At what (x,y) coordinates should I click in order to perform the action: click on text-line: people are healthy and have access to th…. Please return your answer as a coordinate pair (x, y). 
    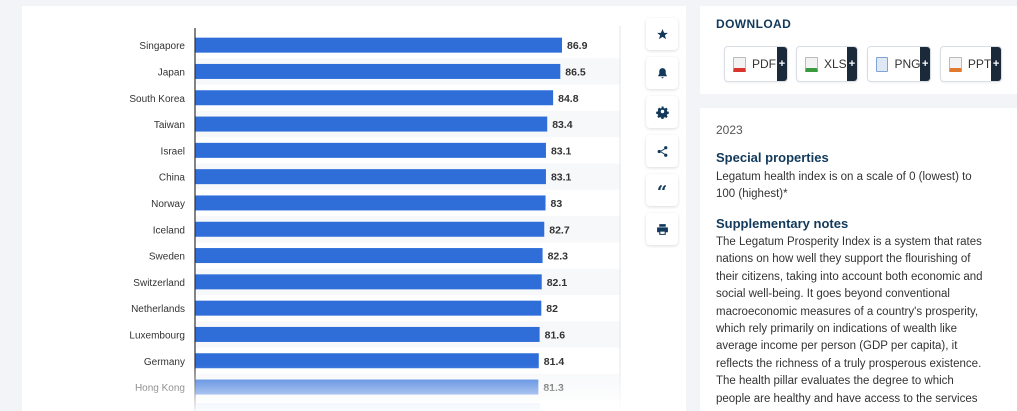
    Looking at the image, I should click on (847, 398).